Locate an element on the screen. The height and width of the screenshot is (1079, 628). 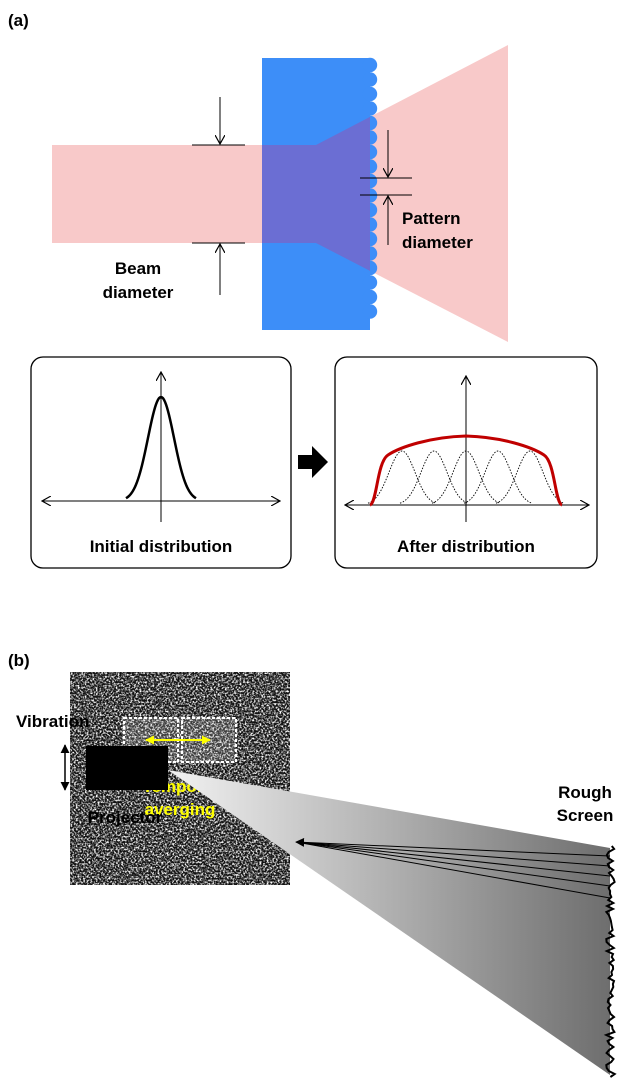
pattern-label: diameter is located at coordinates (437, 242).